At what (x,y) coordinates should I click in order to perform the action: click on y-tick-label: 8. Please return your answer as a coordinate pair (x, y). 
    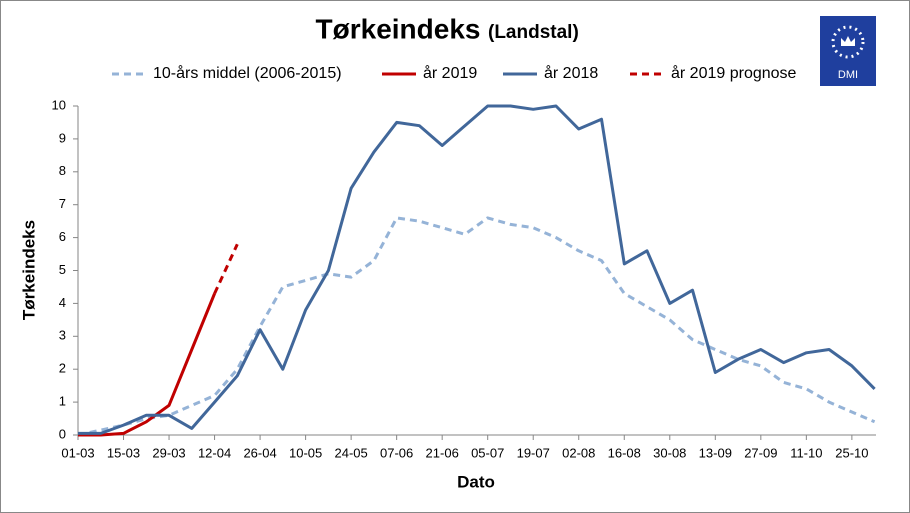
    Looking at the image, I should click on (62, 170).